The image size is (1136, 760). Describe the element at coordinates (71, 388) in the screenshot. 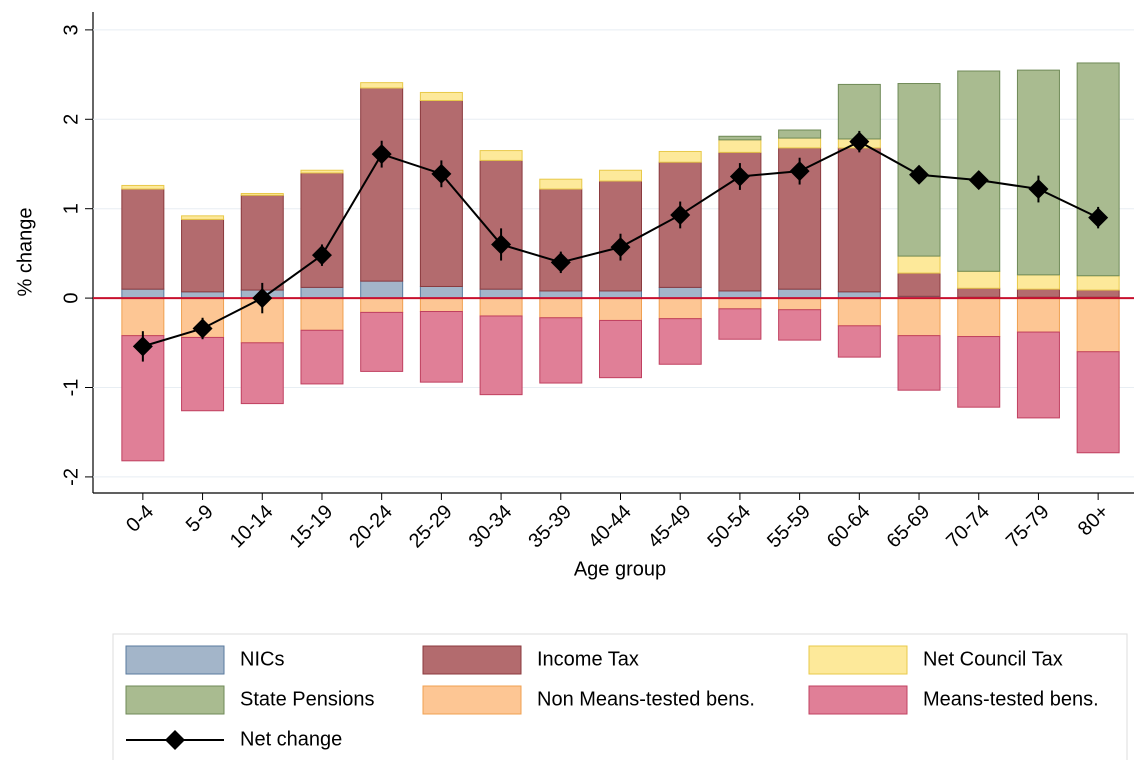

I see `y-tick-label: -1` at that location.